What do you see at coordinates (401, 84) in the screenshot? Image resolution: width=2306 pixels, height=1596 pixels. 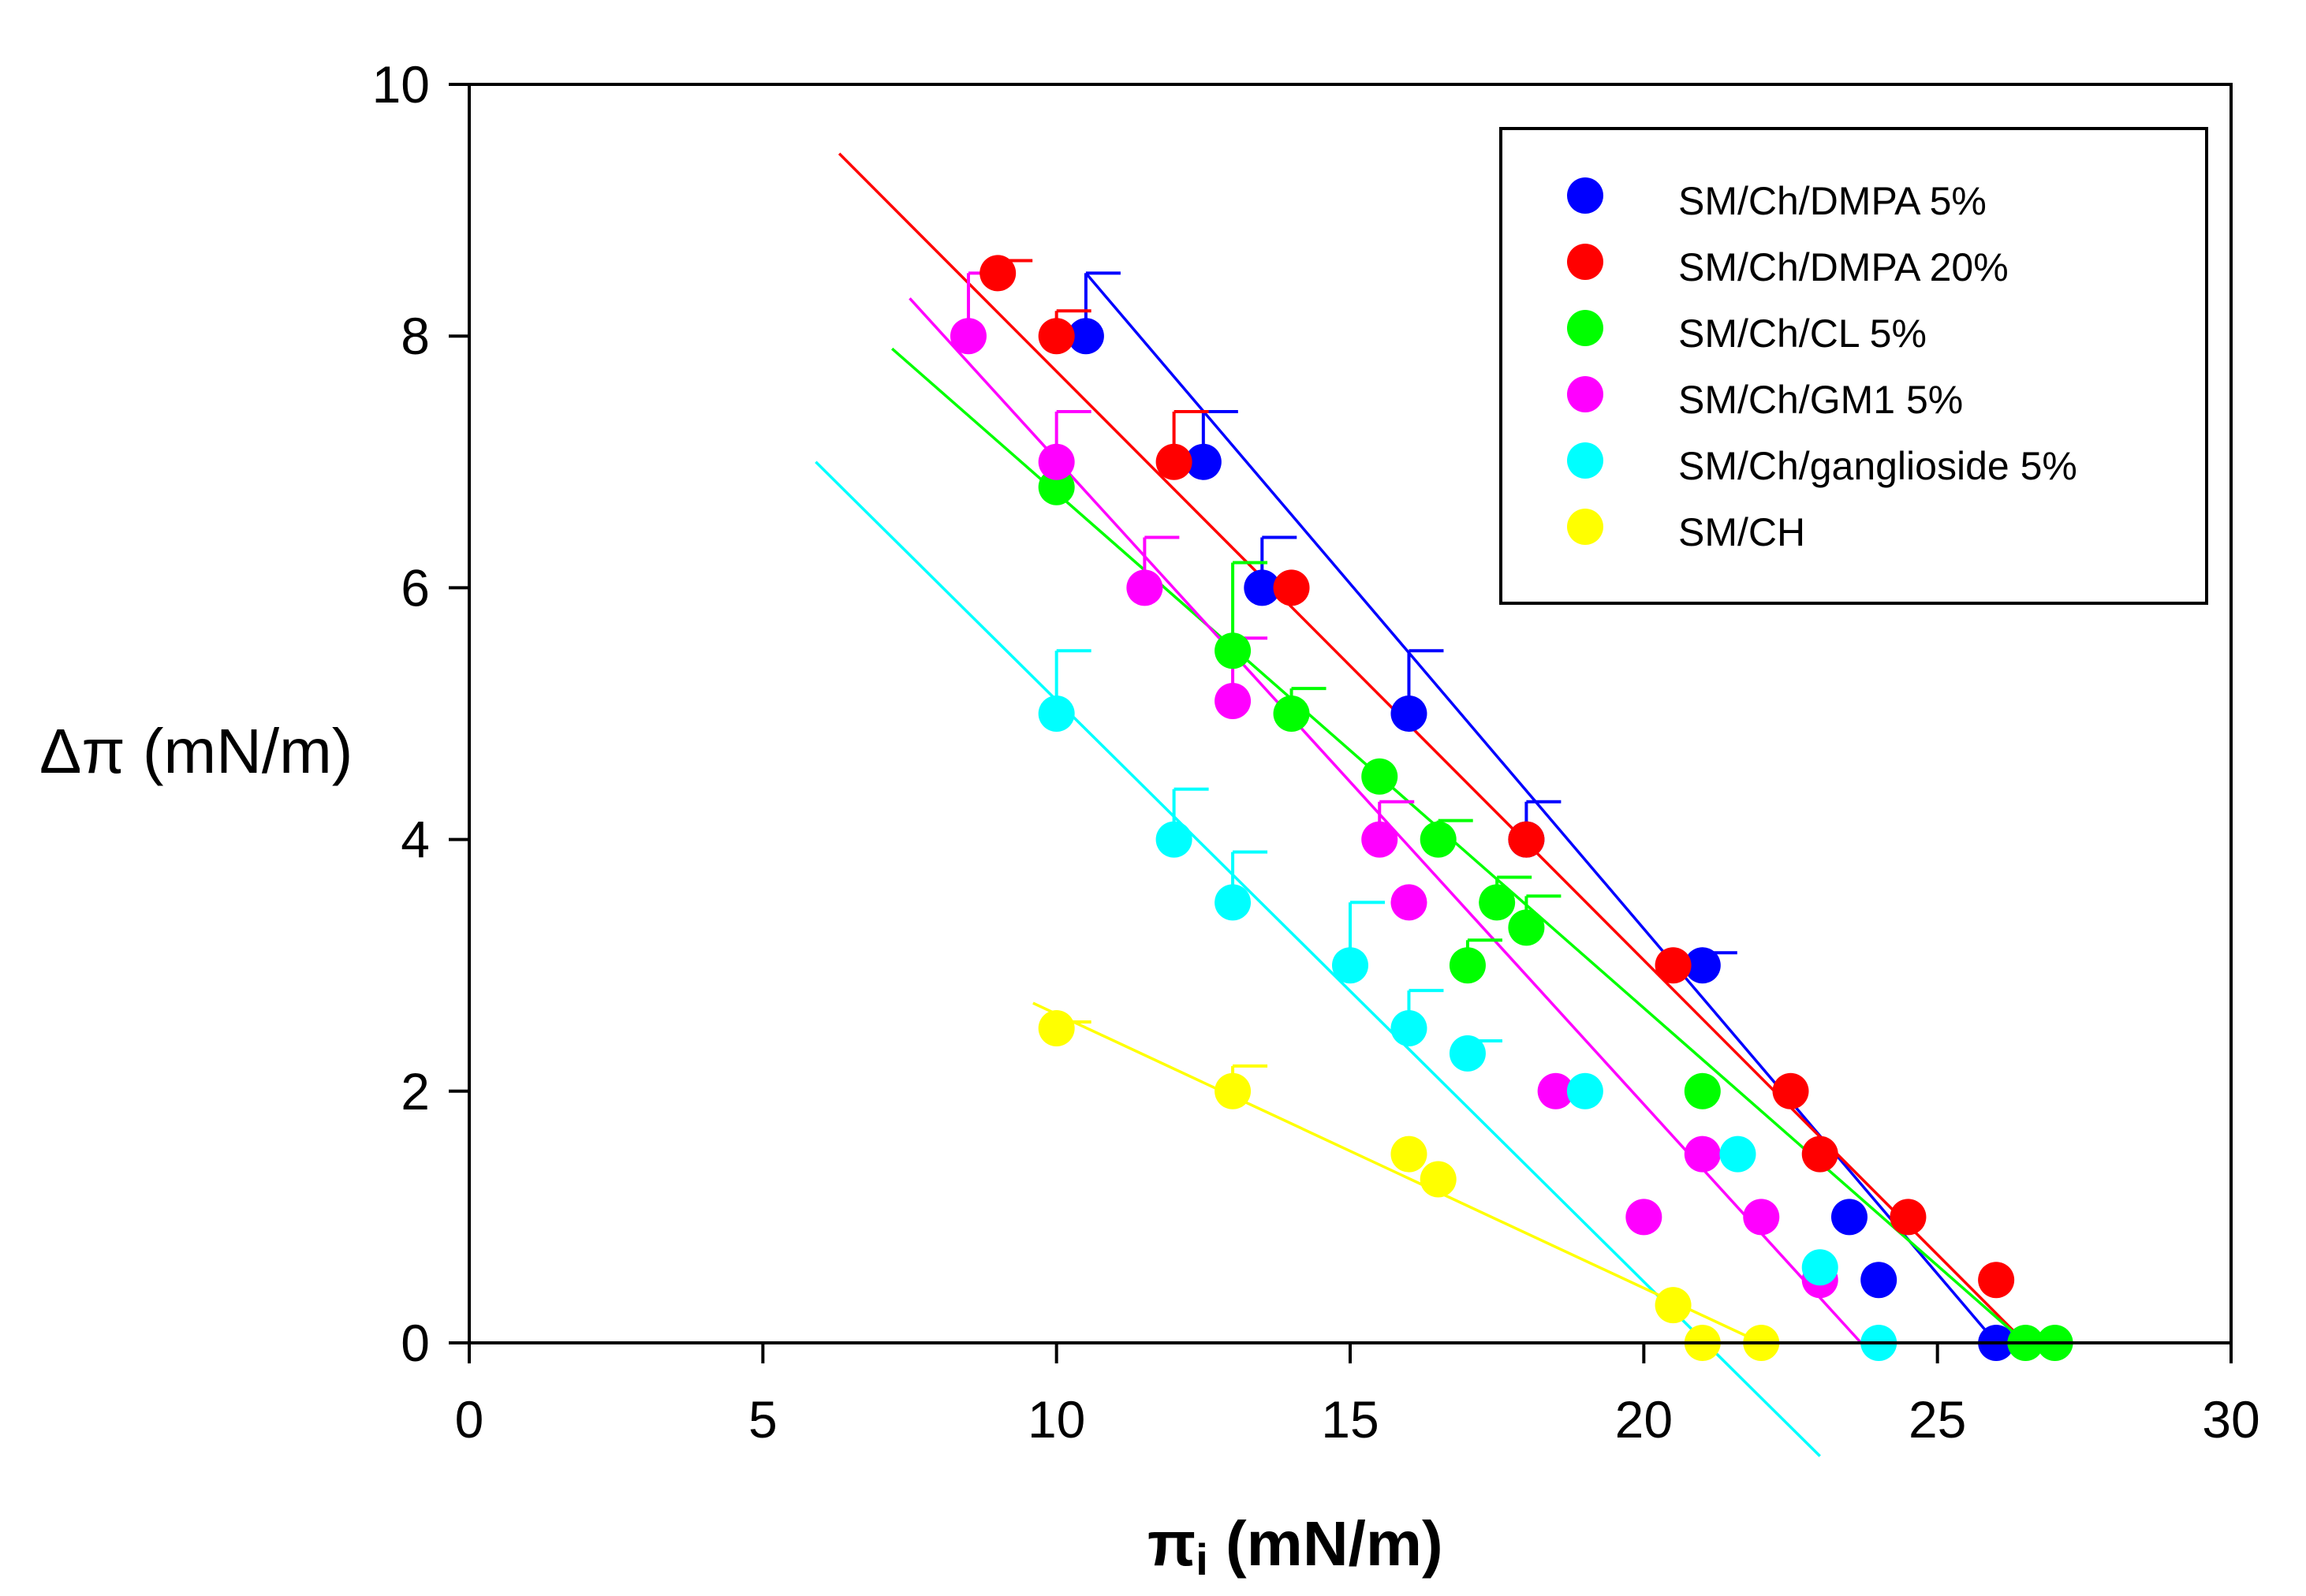 I see `y-tick-label: 10` at bounding box center [401, 84].